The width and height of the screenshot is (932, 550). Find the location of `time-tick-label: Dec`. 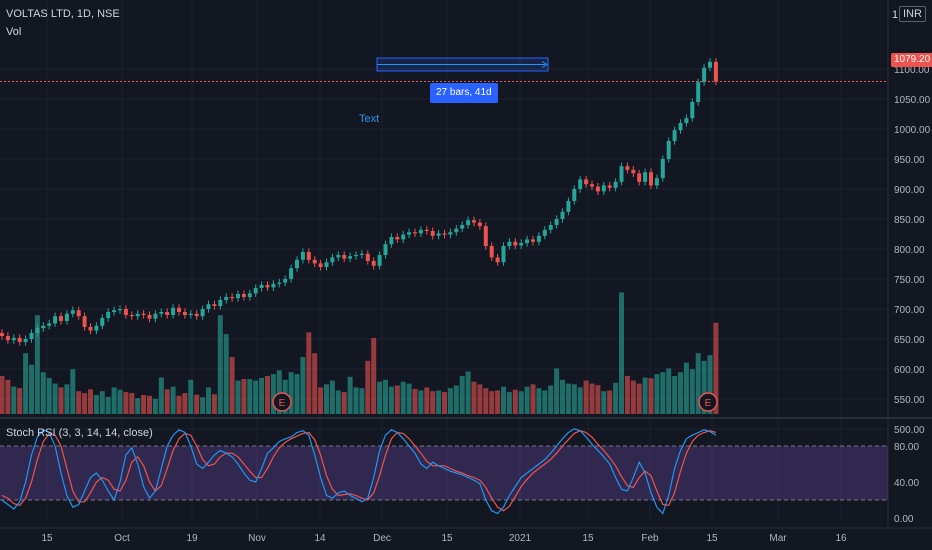

time-tick-label: Dec is located at coordinates (382, 538).